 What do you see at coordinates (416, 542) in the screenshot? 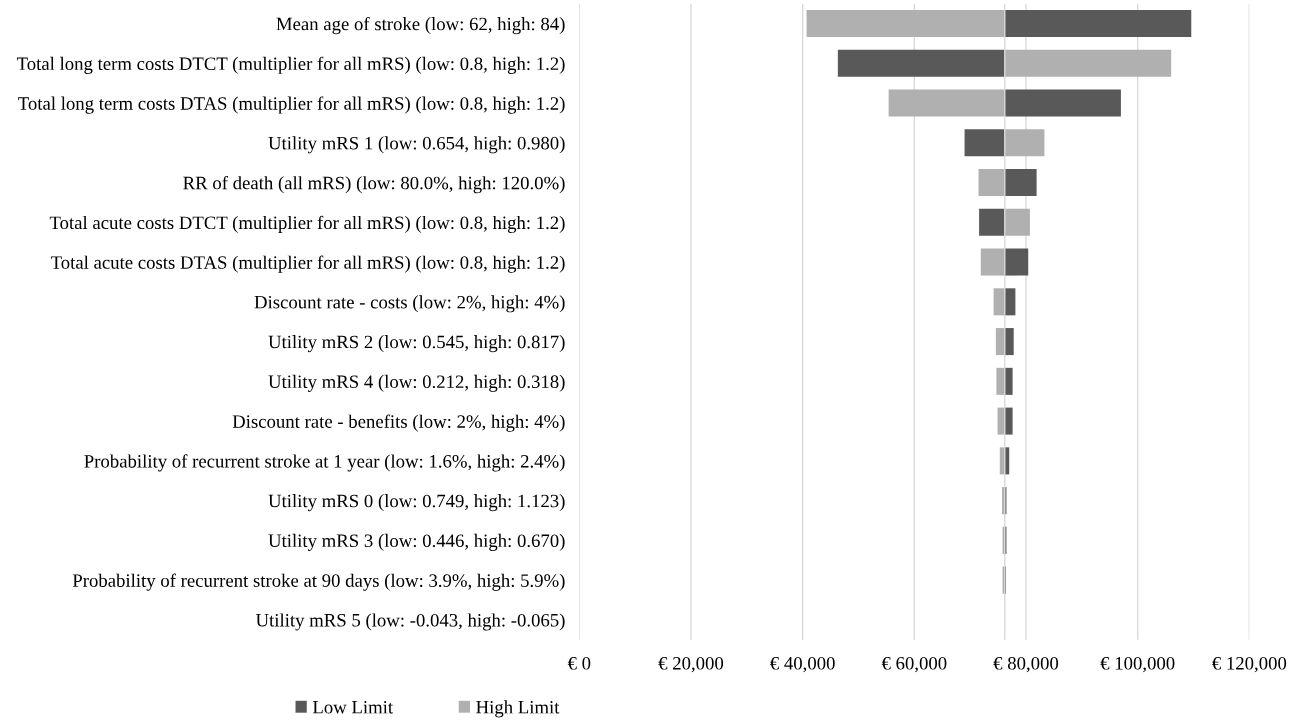
I see `y-tick-label: Utility mRS 3 (low: 0.446, high: 0.670)` at bounding box center [416, 542].